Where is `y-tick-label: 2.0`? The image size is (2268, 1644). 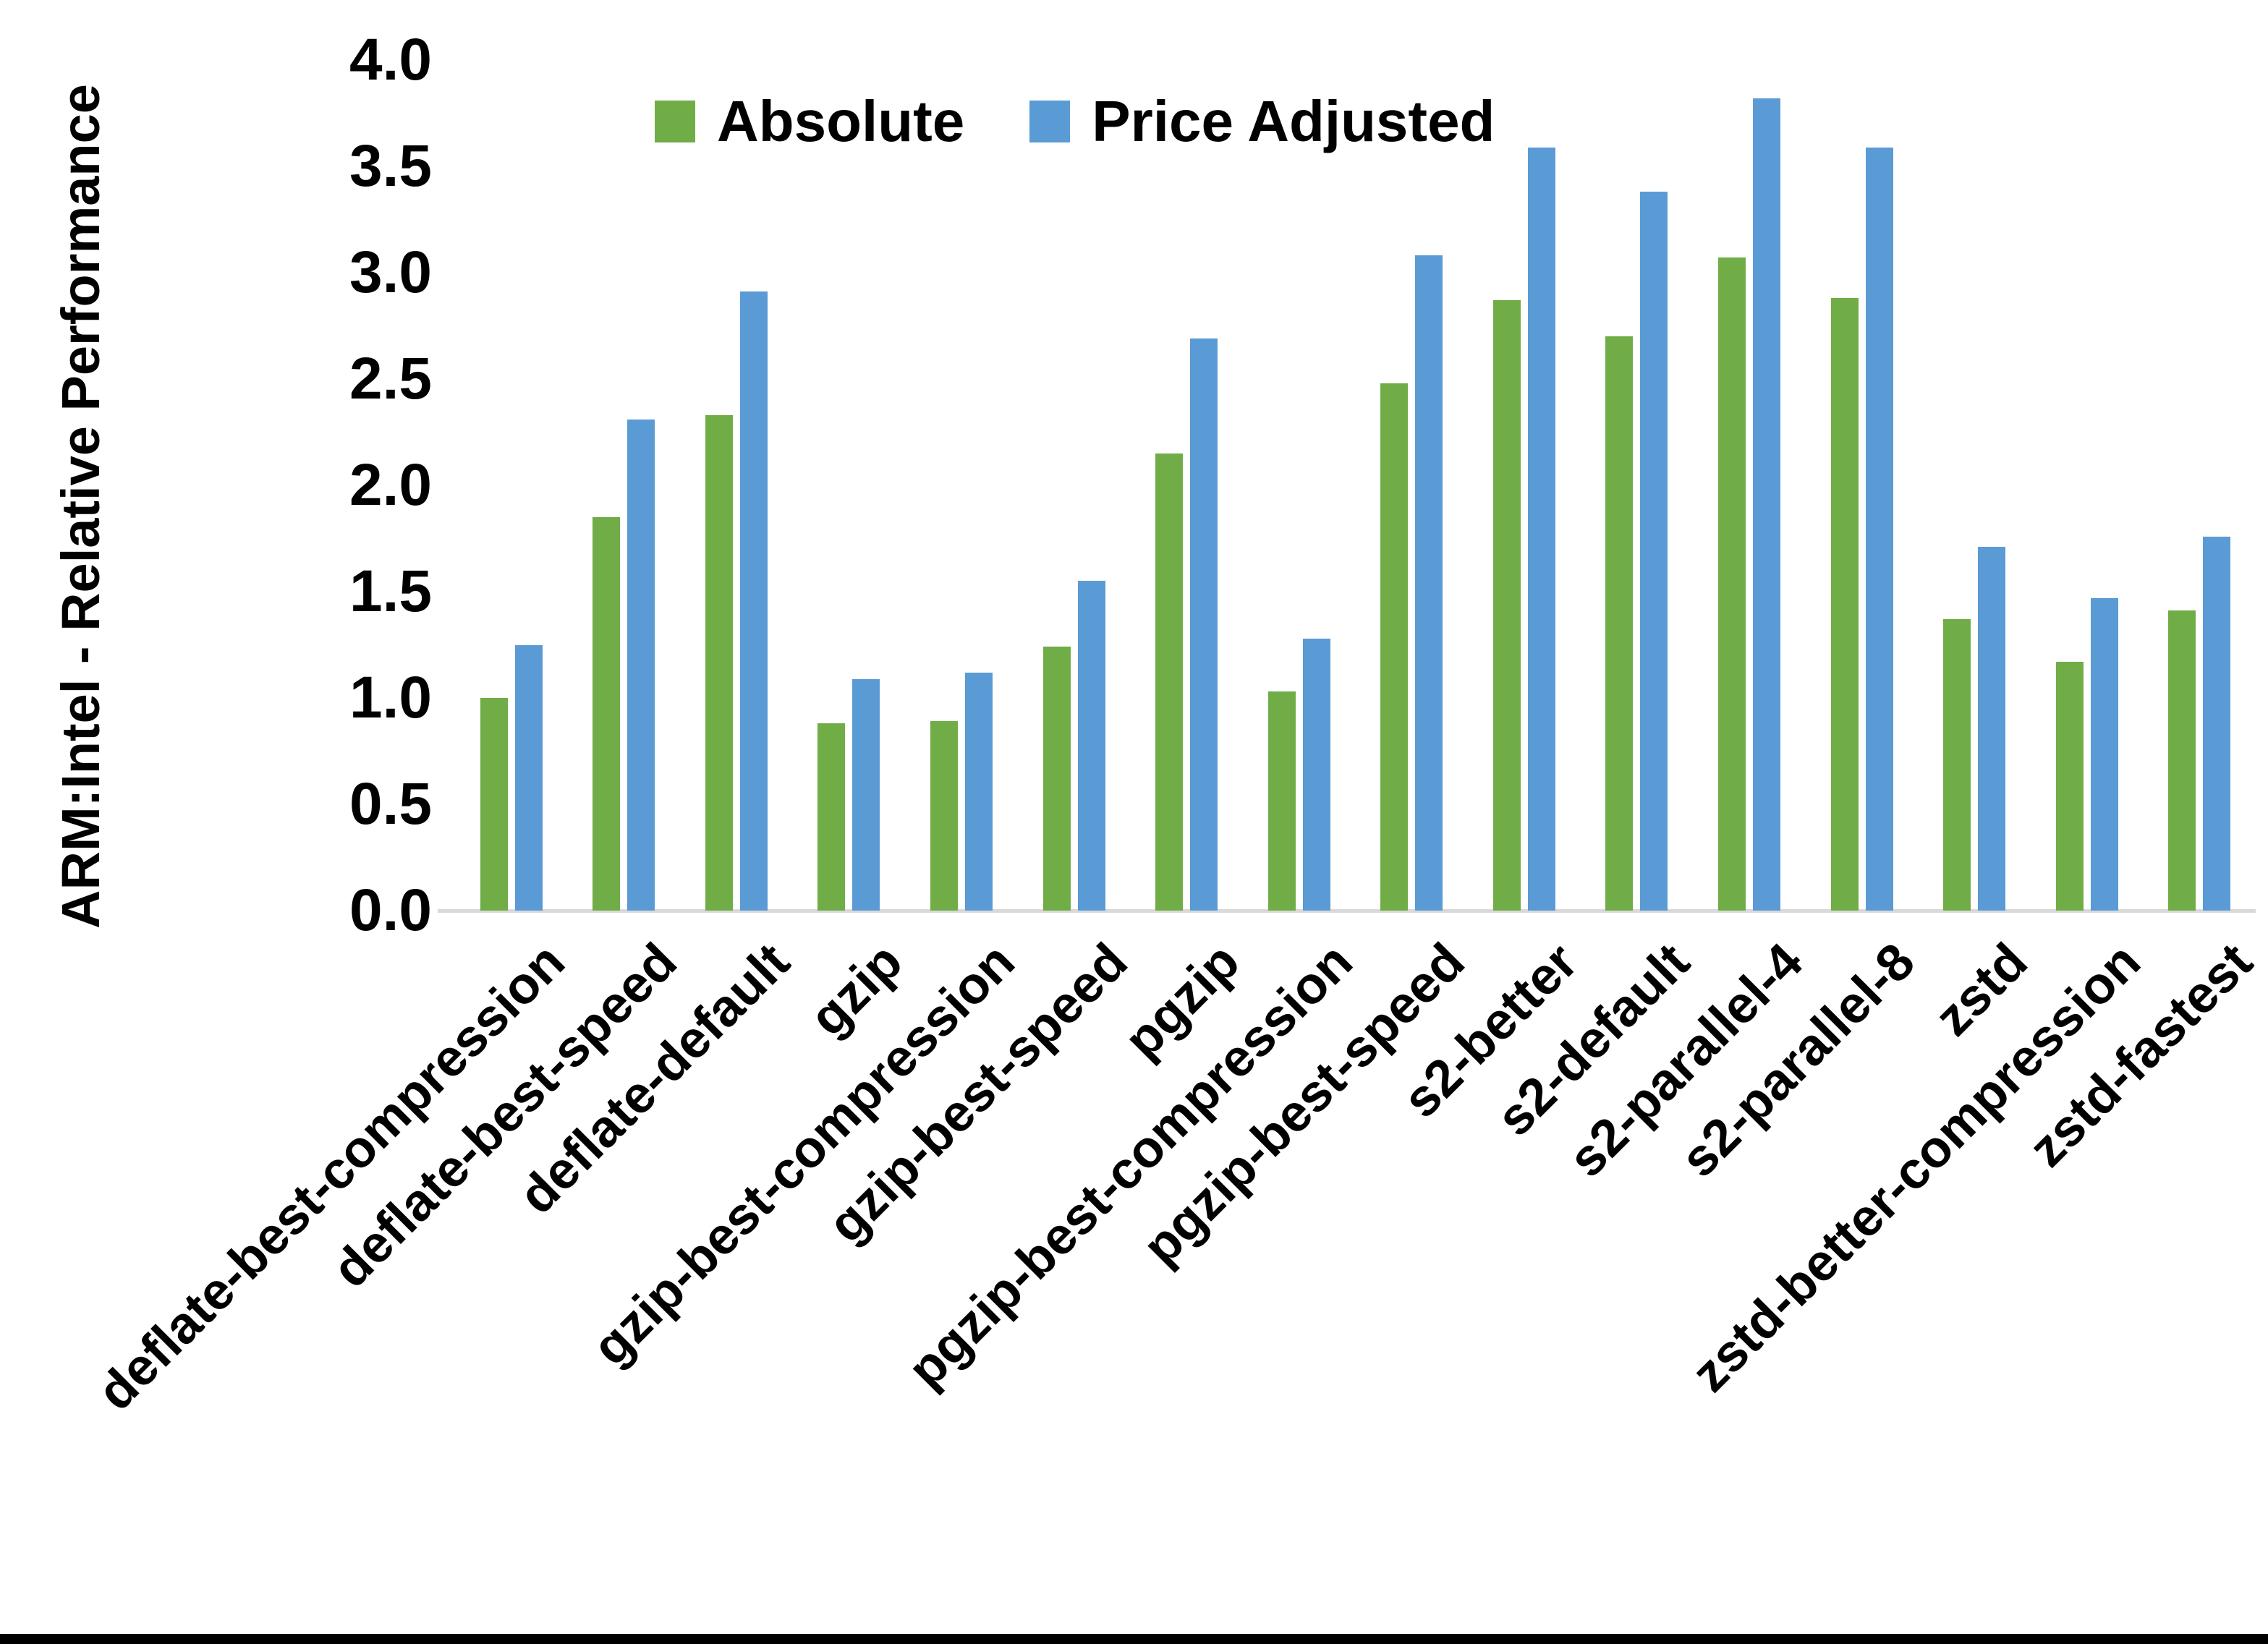
y-tick-label: 2.0 is located at coordinates (390, 485).